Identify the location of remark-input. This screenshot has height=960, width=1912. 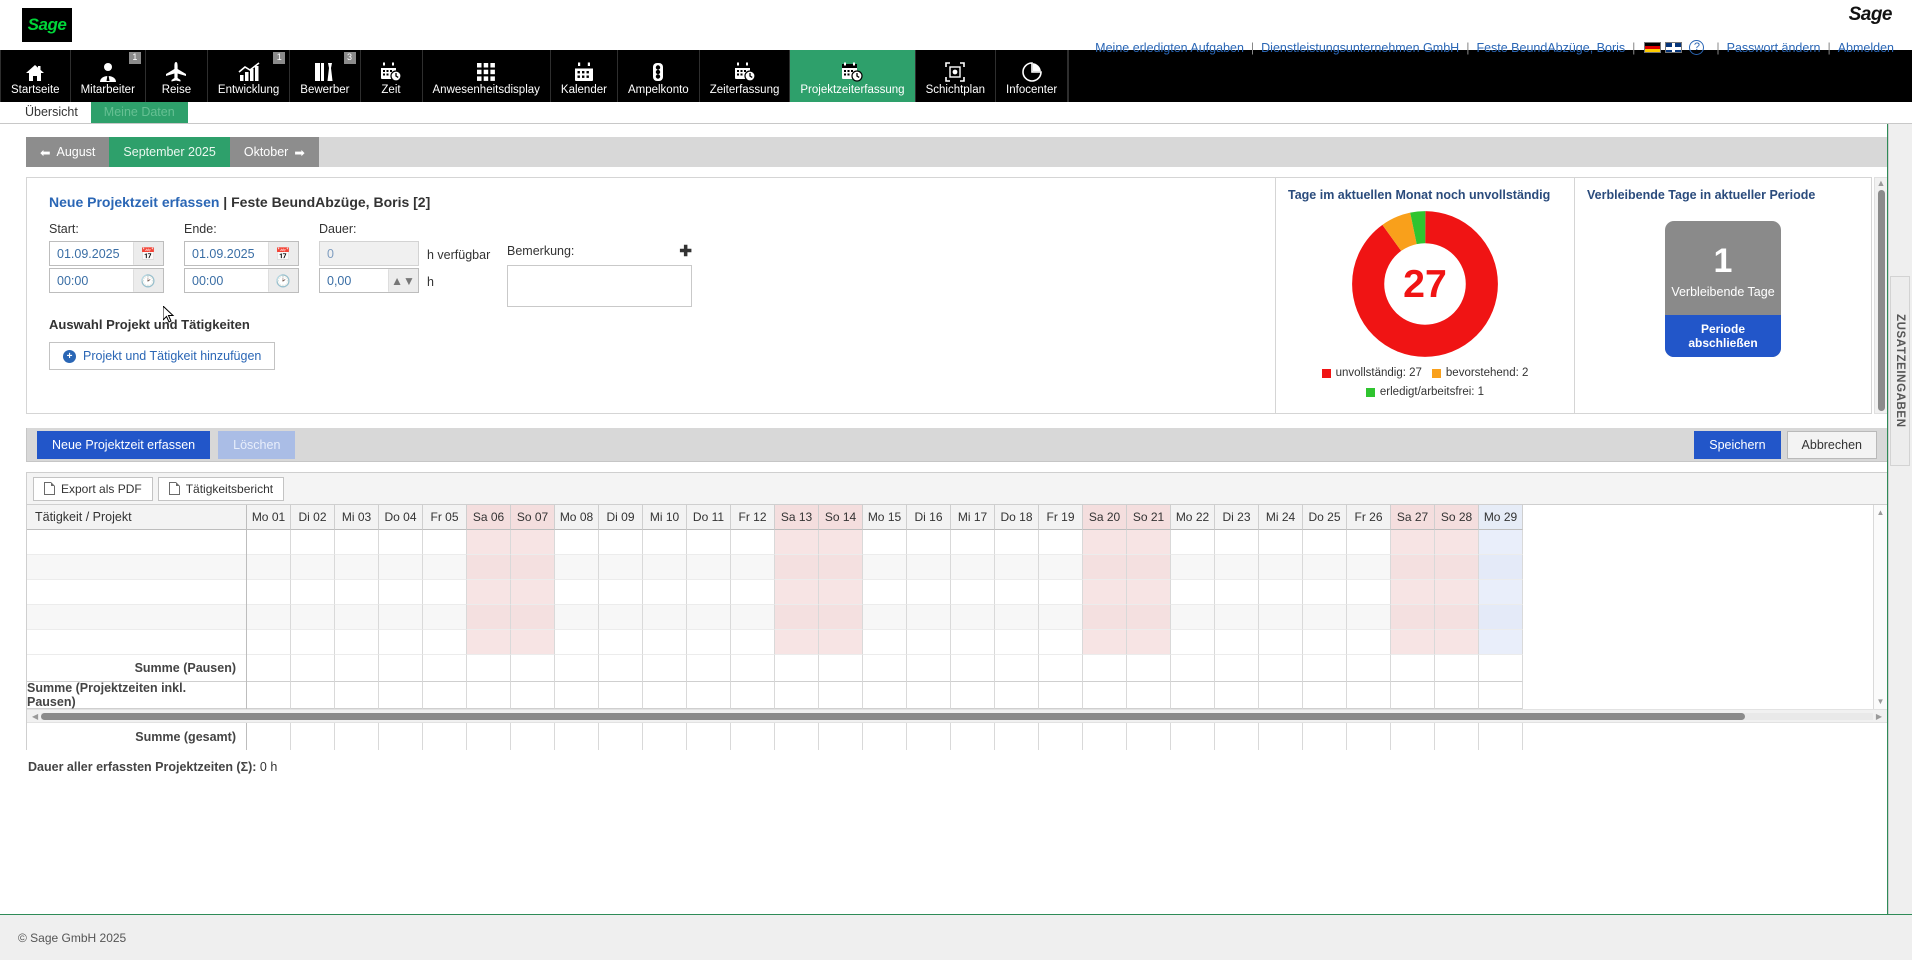
(599, 286).